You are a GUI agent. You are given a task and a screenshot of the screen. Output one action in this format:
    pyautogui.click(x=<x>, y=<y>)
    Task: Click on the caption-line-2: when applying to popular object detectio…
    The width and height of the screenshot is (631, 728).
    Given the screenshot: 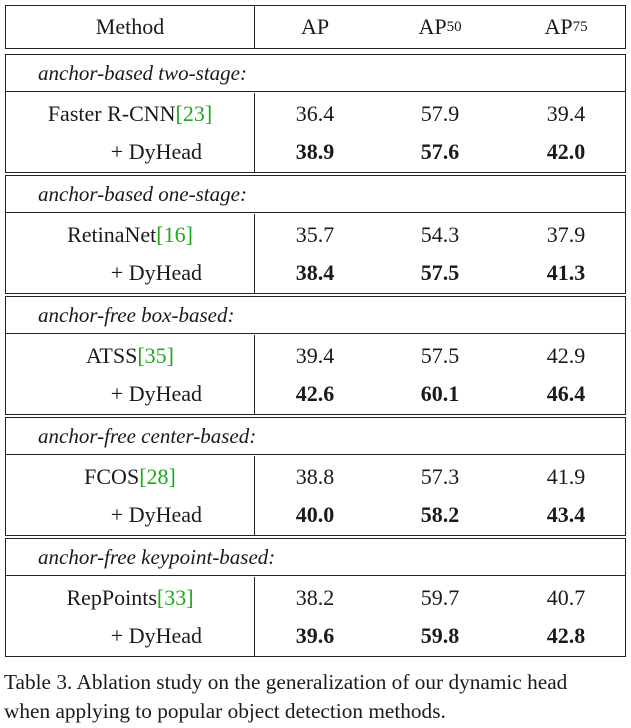 What is the action you would take?
    pyautogui.click(x=225, y=711)
    